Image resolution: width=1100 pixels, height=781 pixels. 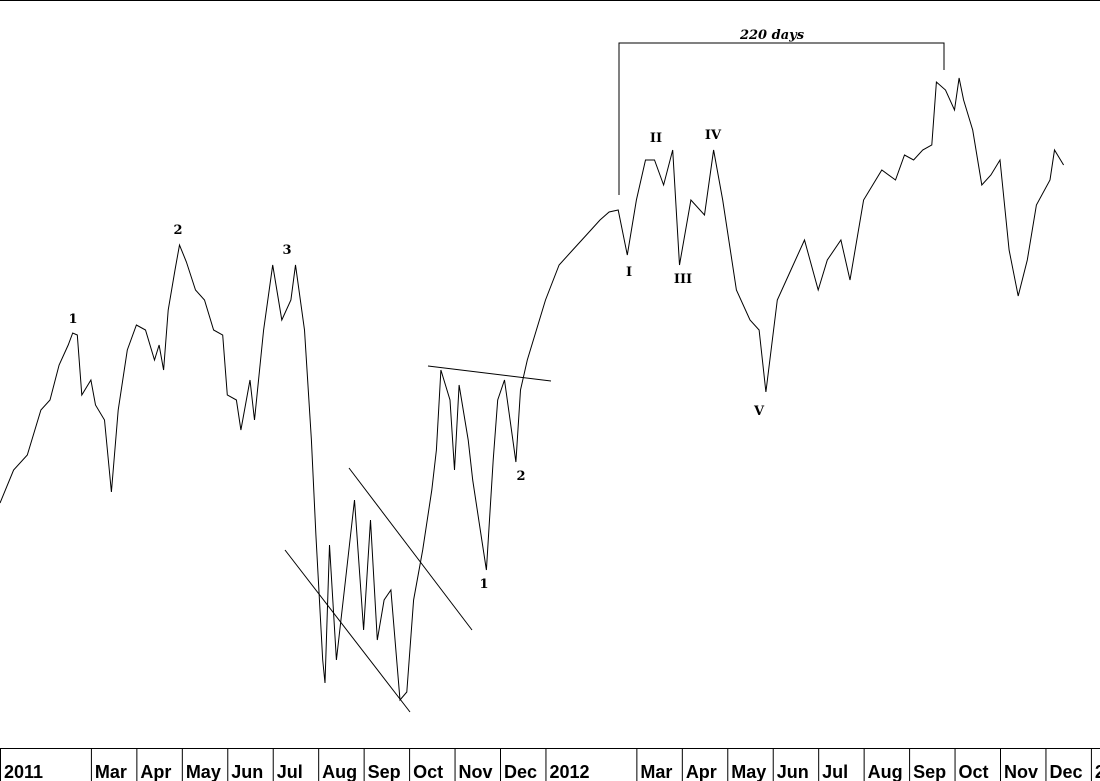 What do you see at coordinates (683, 279) in the screenshot?
I see `annotation: III` at bounding box center [683, 279].